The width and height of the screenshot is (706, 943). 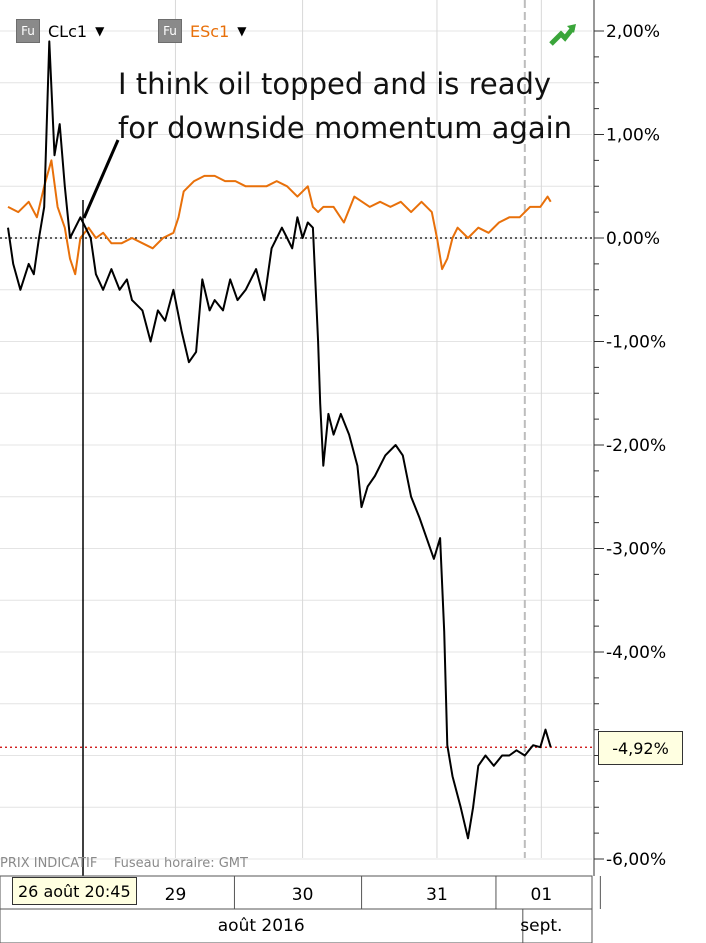 I want to click on y-tick-label: -2,00%, so click(x=636, y=446).